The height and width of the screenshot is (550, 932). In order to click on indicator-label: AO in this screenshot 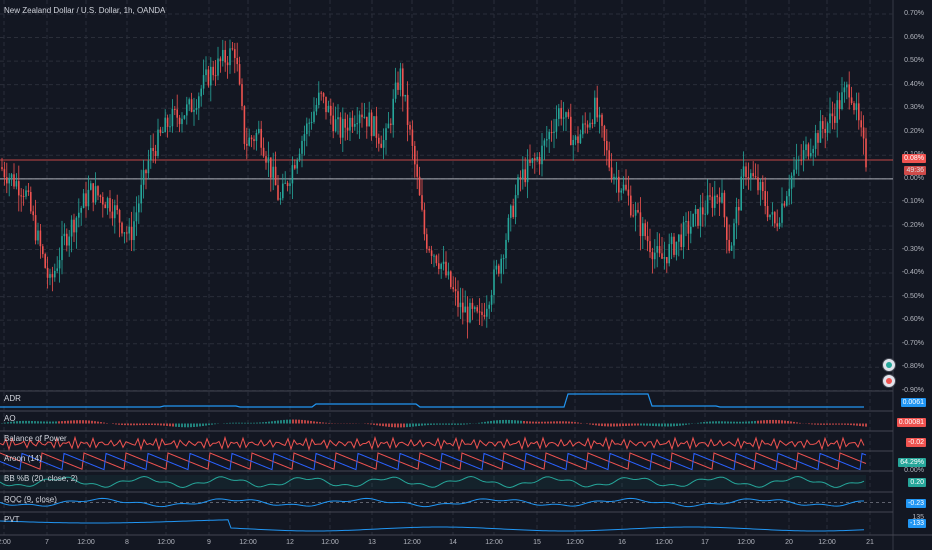, I will do `click(10, 418)`.